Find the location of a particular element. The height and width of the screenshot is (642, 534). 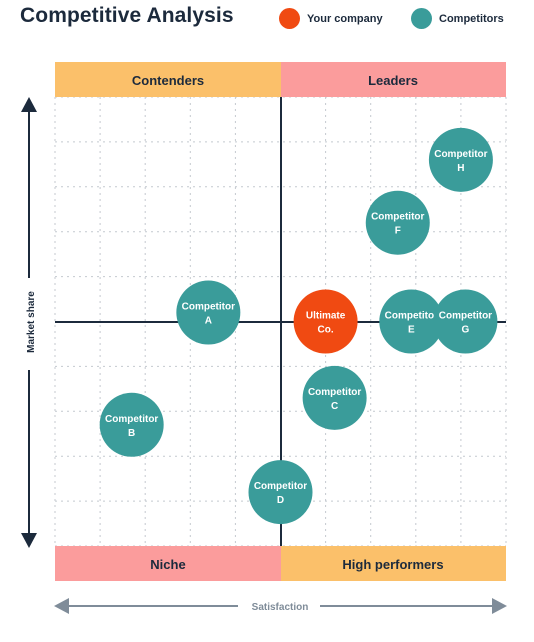

legend-label-your-company: Your company is located at coordinates (345, 18).